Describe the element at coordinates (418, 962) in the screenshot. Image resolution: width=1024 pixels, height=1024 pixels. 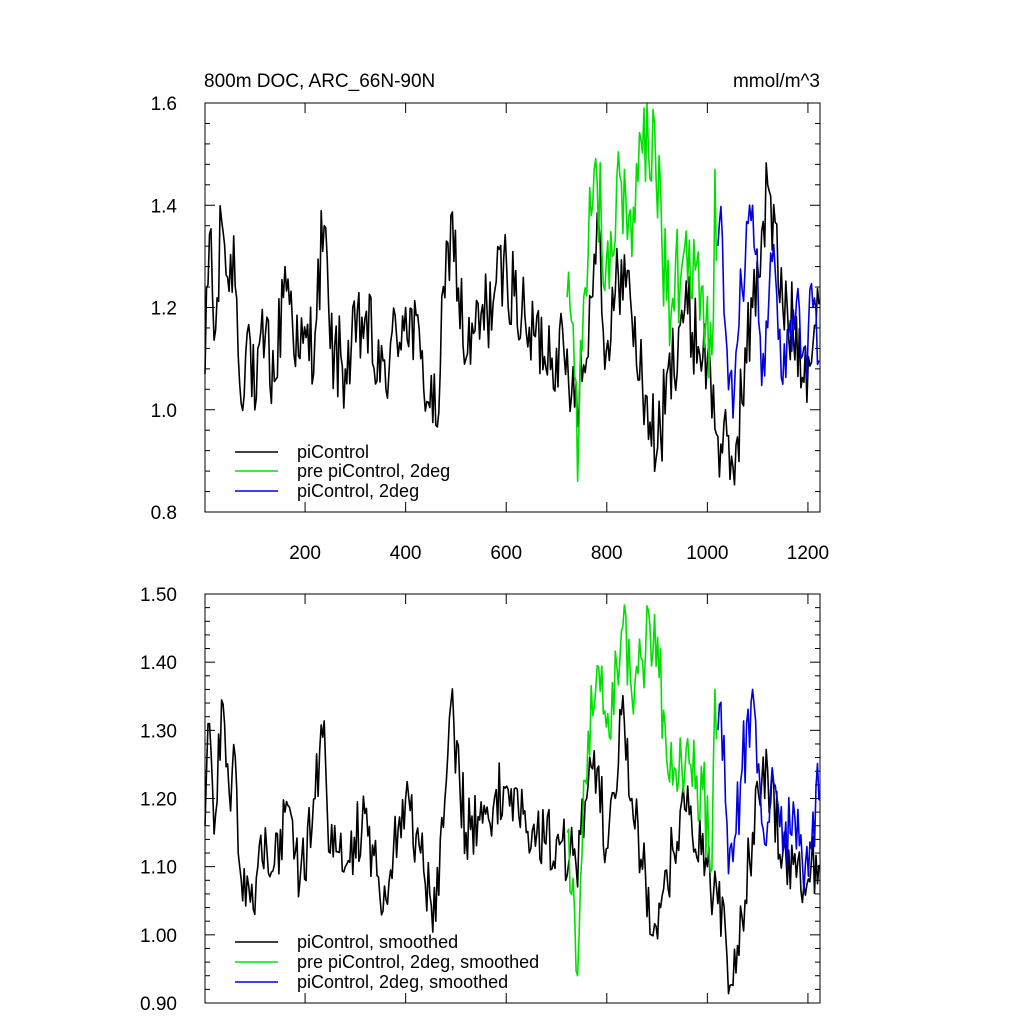
I see `legend-label-pre-picontrol-smoothed: pre piControl, 2deg, smoothed` at that location.